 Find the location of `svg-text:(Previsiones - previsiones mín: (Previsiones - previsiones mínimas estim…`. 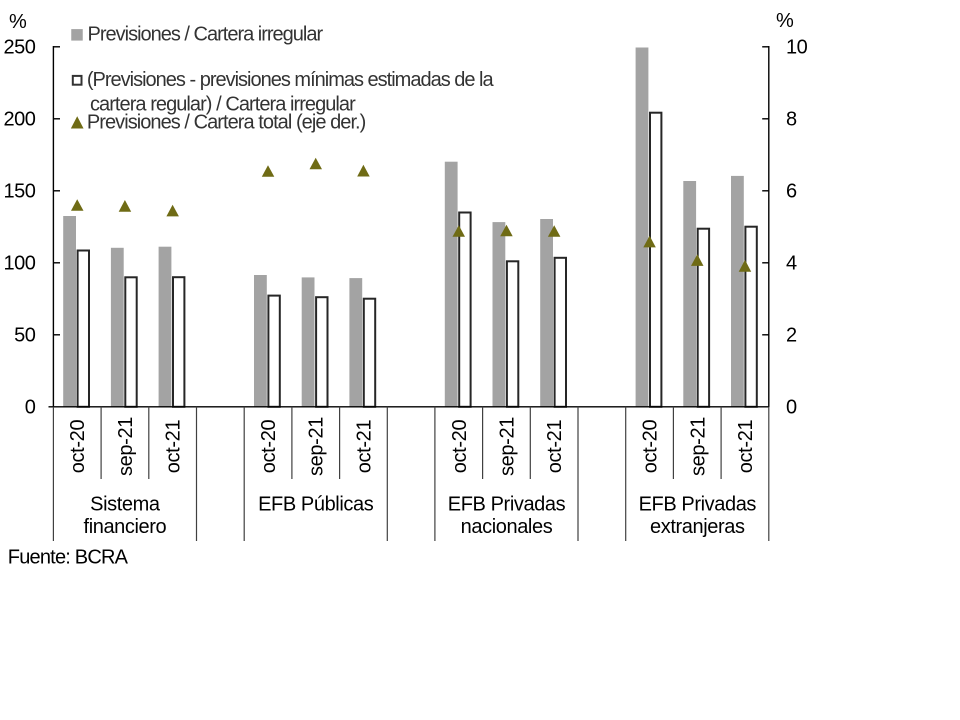

svg-text:(Previsiones - previsiones mín: (Previsiones - previsiones mínimas estim… is located at coordinates (291, 80).